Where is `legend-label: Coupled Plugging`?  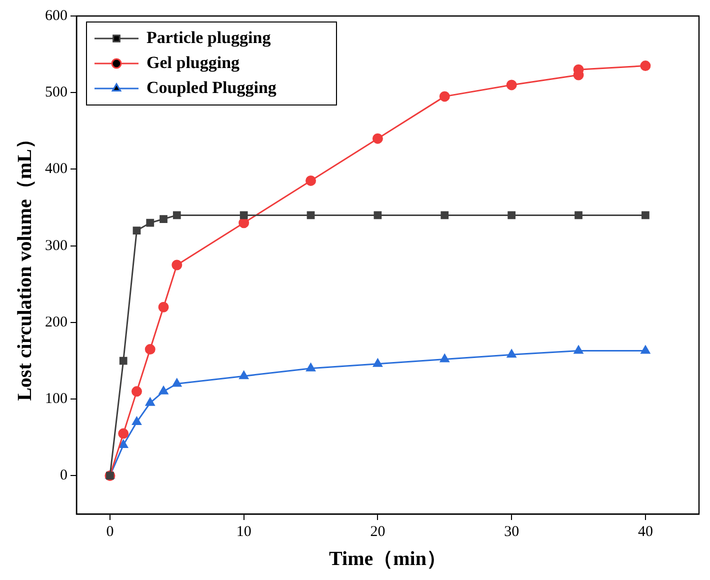 legend-label: Coupled Plugging is located at coordinates (211, 87).